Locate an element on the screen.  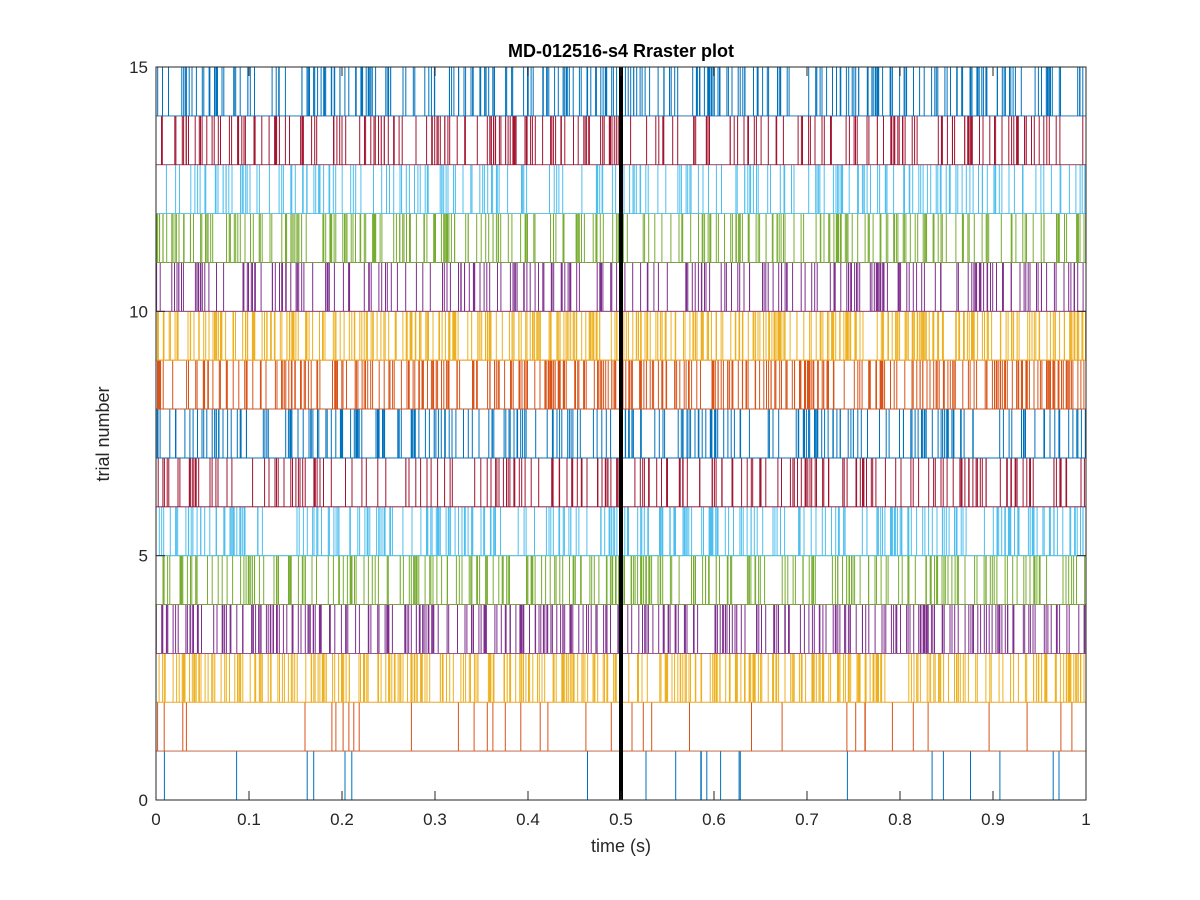
y-axis-label: trial number is located at coordinates (103, 433).